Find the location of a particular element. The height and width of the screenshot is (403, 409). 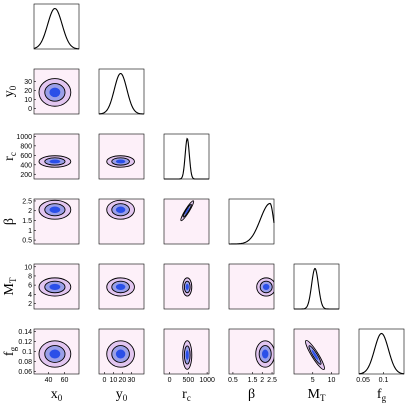

joint-panel-beta-fg is located at coordinates (251, 351).